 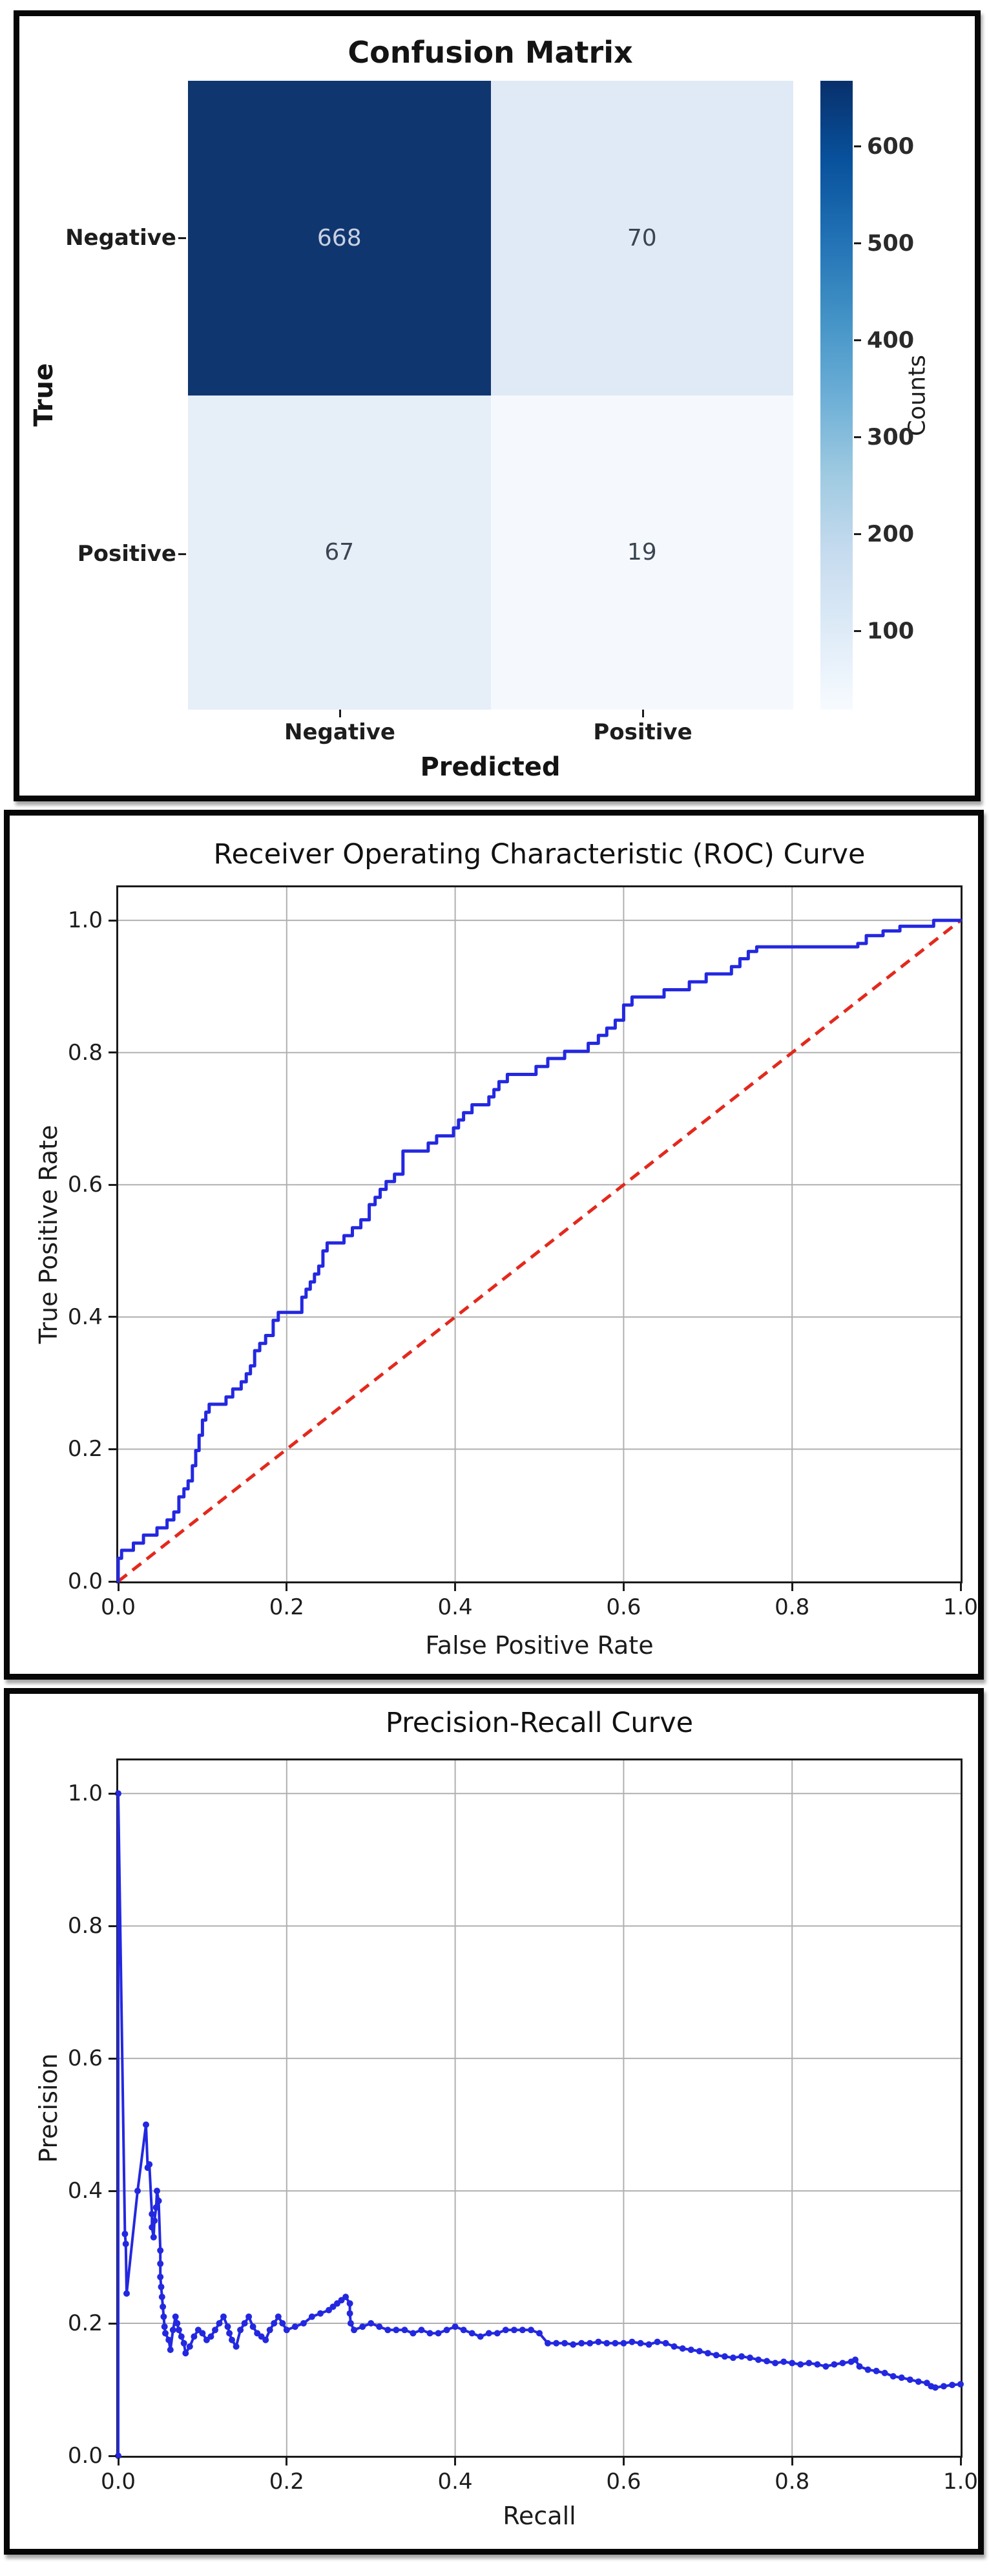 What do you see at coordinates (539, 2516) in the screenshot?
I see `x-axis-label: Recall` at bounding box center [539, 2516].